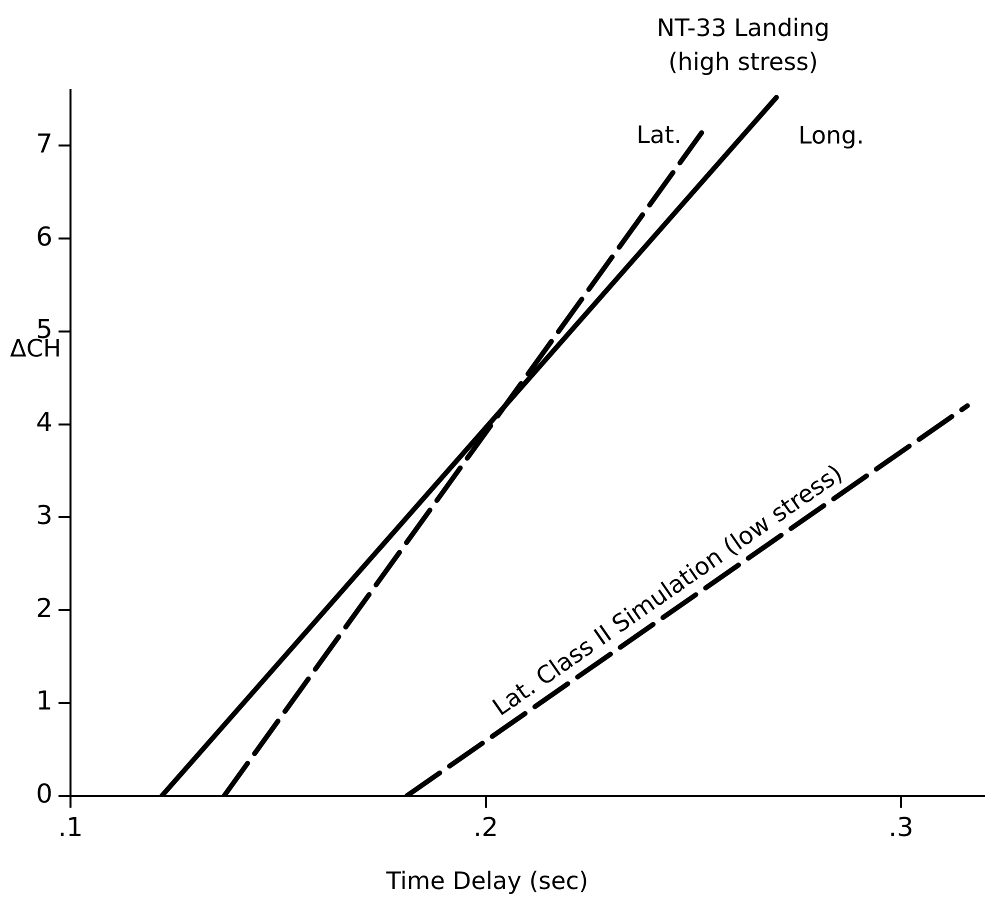 Image resolution: width=986 pixels, height=901 pixels. Describe the element at coordinates (70, 828) in the screenshot. I see `x-tick-label: .1` at that location.